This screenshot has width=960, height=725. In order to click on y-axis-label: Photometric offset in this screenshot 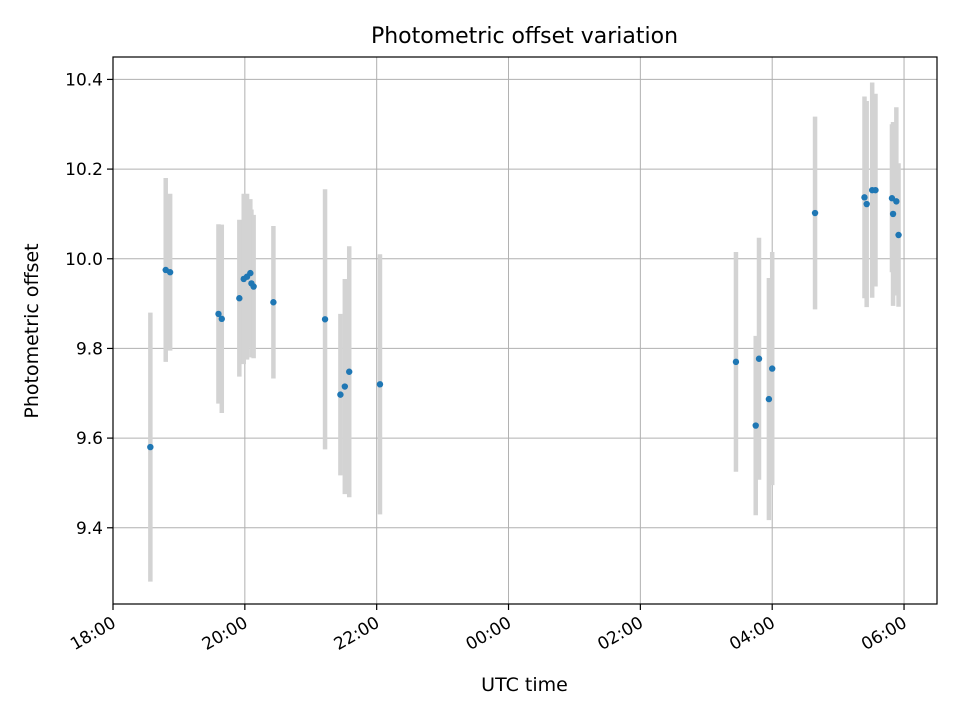, I will do `click(32, 330)`.